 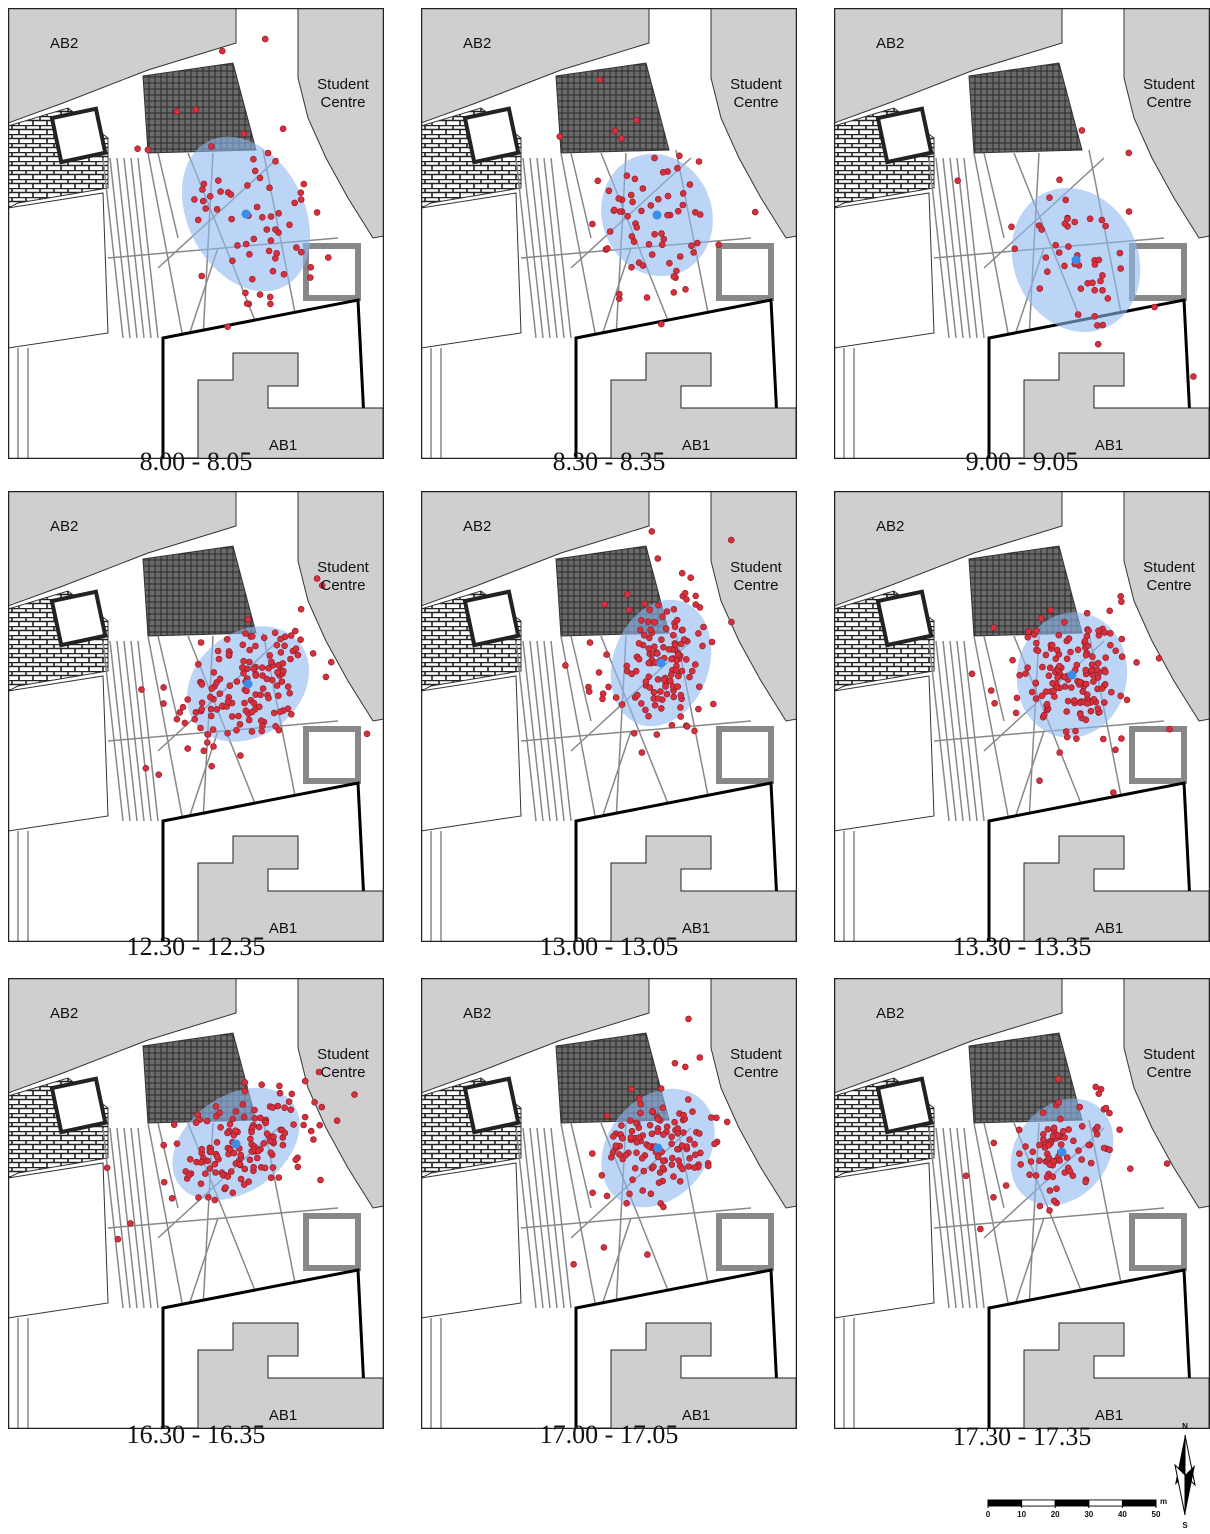 What do you see at coordinates (196, 946) in the screenshot?
I see `panel-caption: 12.30 - 12.35` at bounding box center [196, 946].